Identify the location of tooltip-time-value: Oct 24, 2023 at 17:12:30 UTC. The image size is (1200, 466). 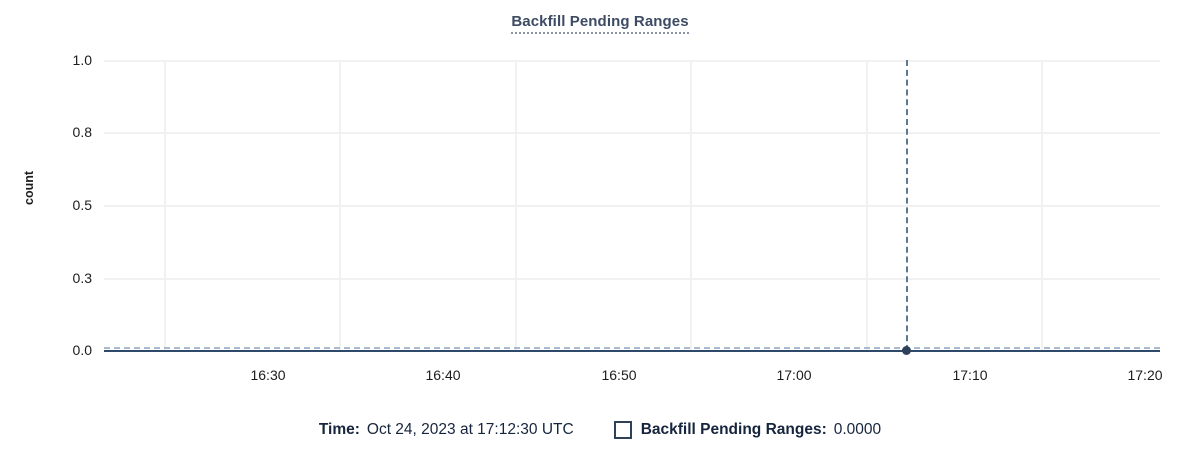
(470, 429).